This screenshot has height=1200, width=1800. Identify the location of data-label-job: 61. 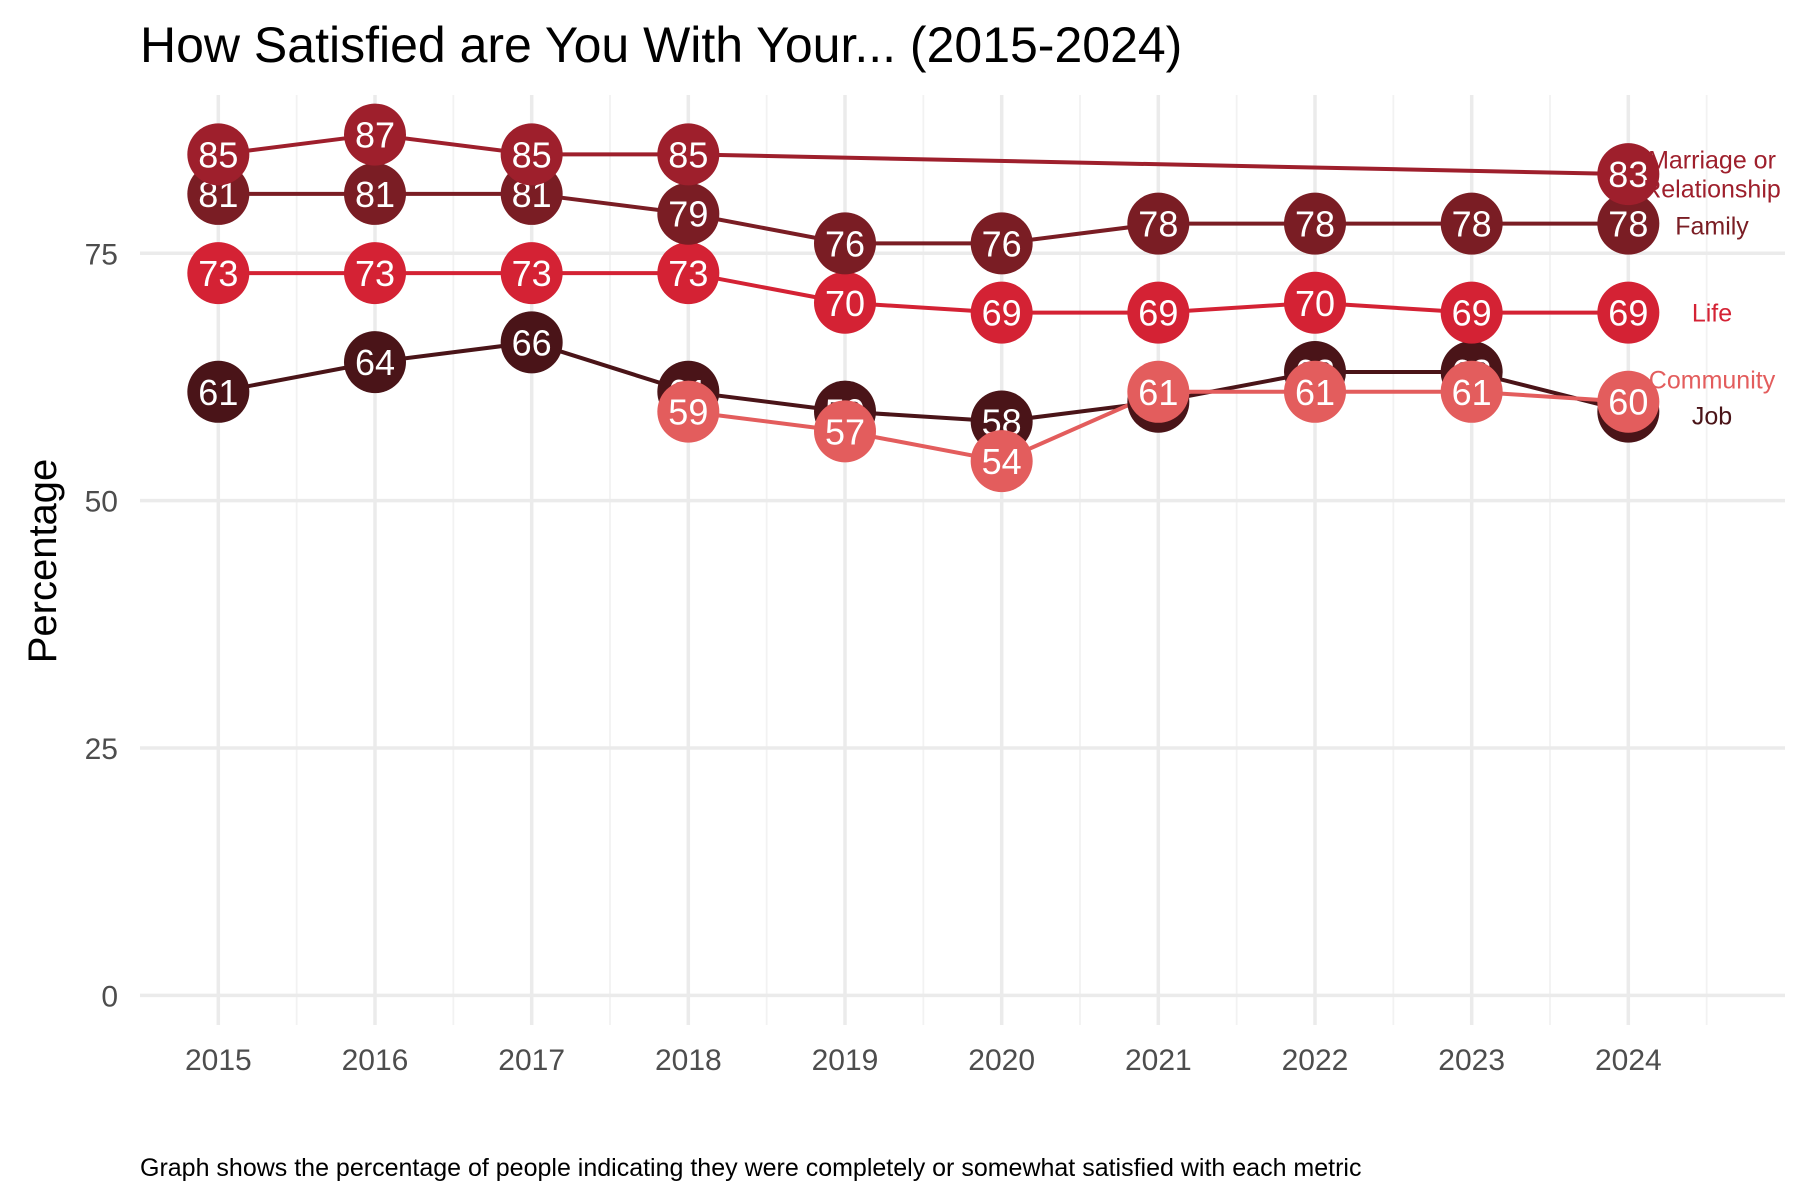
(218, 392).